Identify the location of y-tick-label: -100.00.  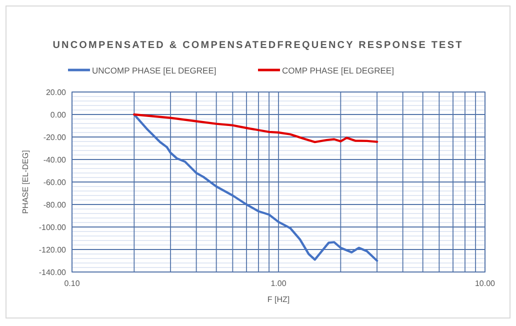
(52, 227).